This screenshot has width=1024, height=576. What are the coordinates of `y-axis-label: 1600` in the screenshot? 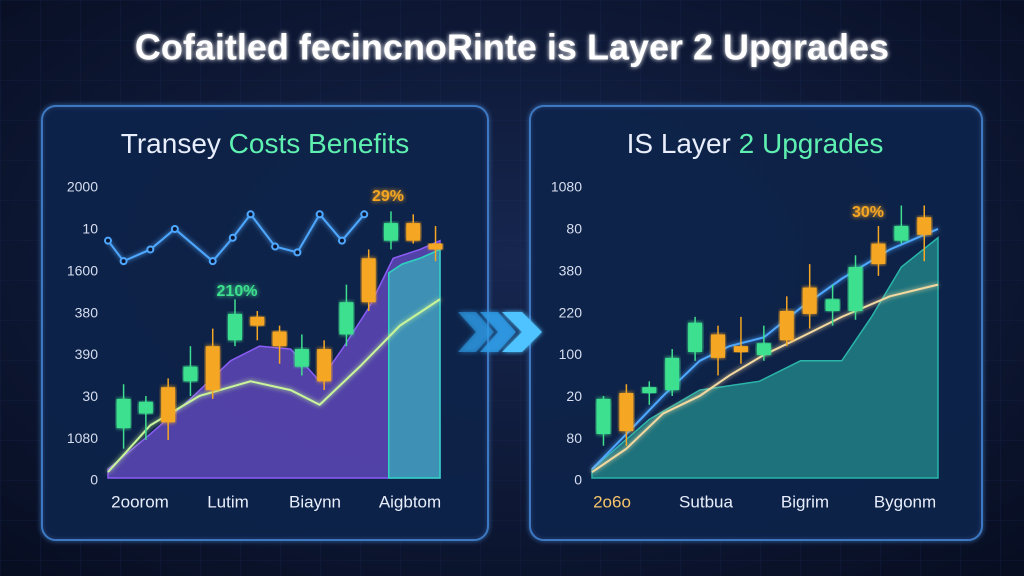 It's located at (82, 270).